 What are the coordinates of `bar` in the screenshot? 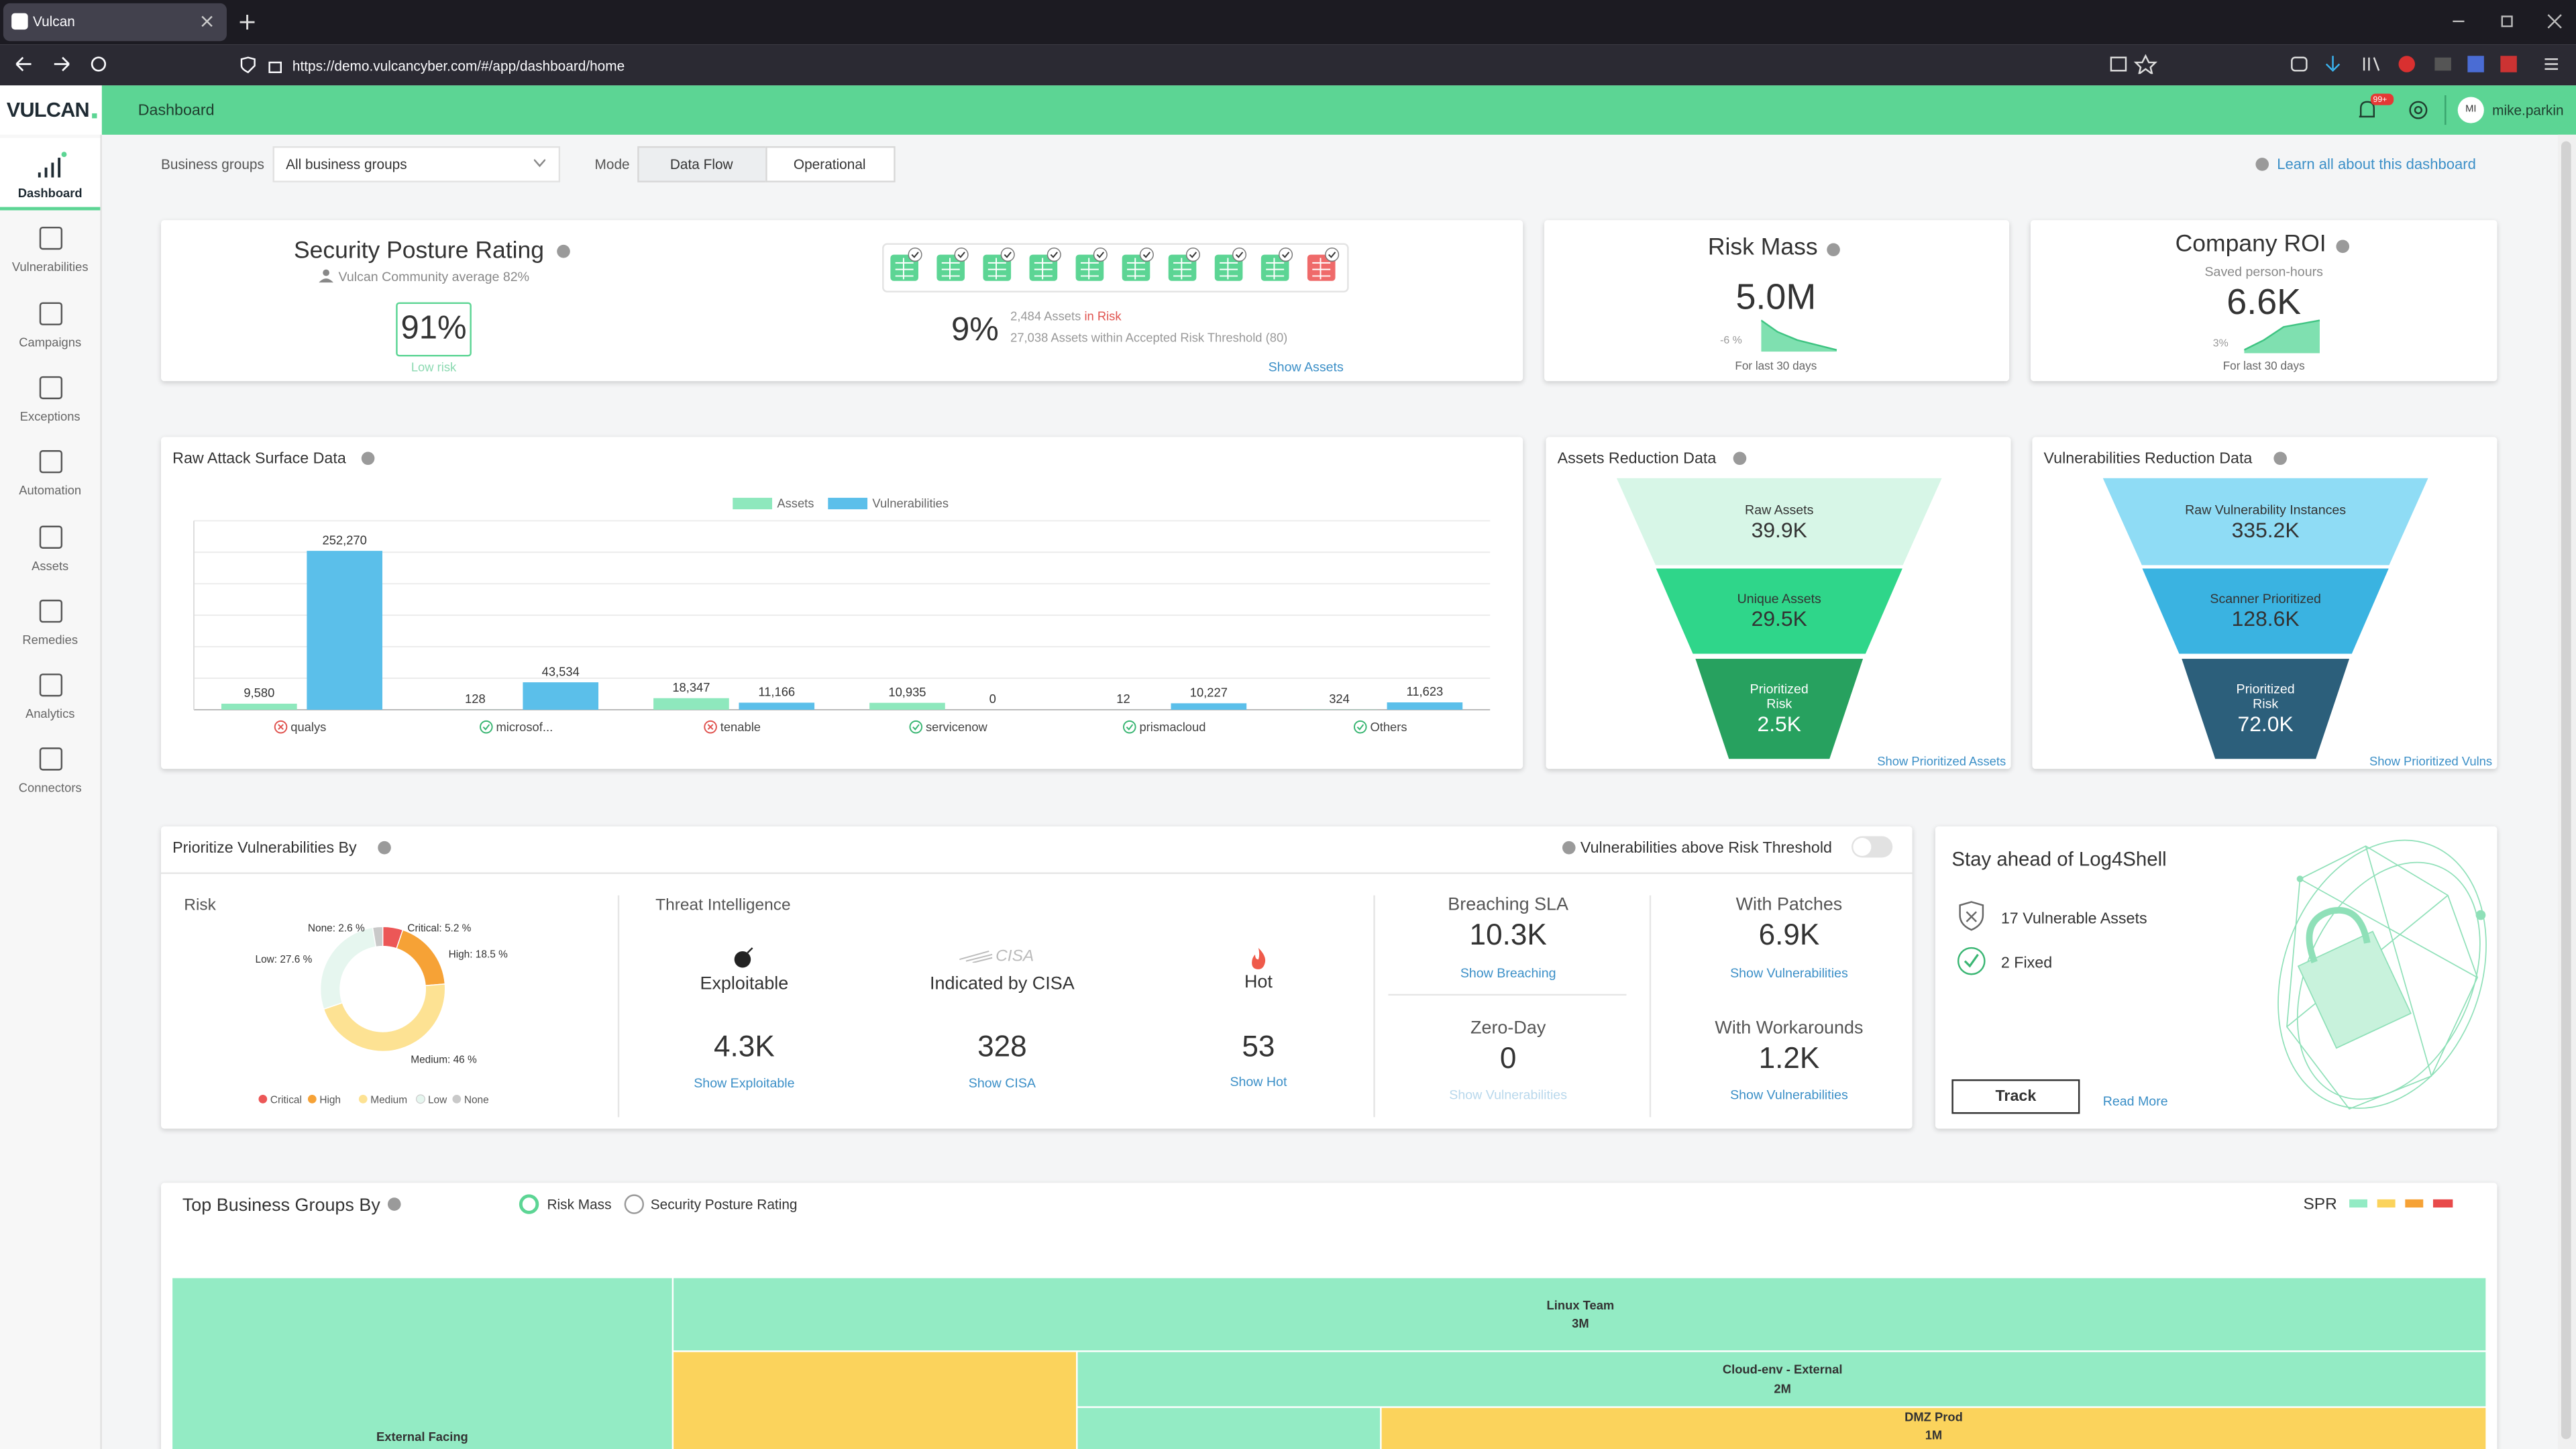 It's located at (777, 706).